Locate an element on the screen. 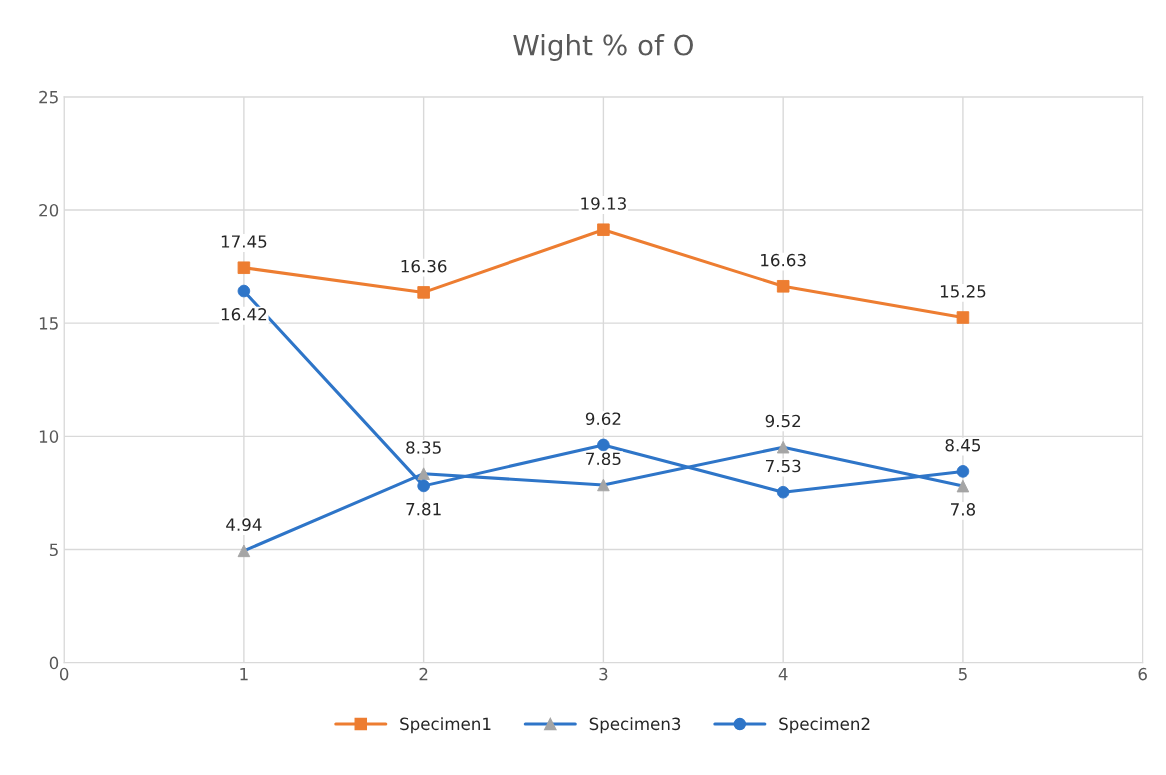  data-label: 16.42 is located at coordinates (244, 314).